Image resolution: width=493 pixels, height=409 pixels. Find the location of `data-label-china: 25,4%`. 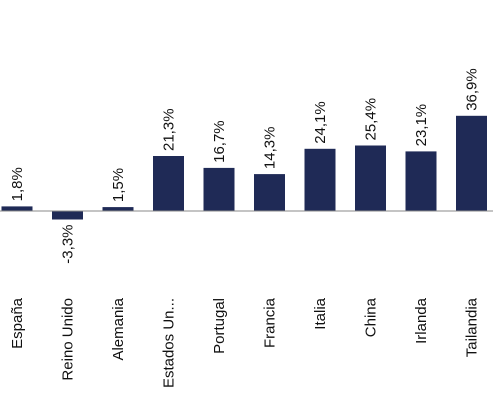

data-label-china: 25,4% is located at coordinates (371, 119).